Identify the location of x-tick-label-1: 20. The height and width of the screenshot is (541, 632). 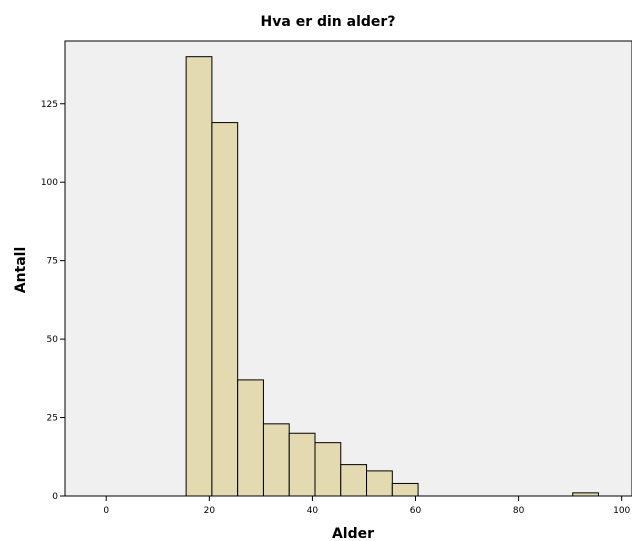
(210, 511).